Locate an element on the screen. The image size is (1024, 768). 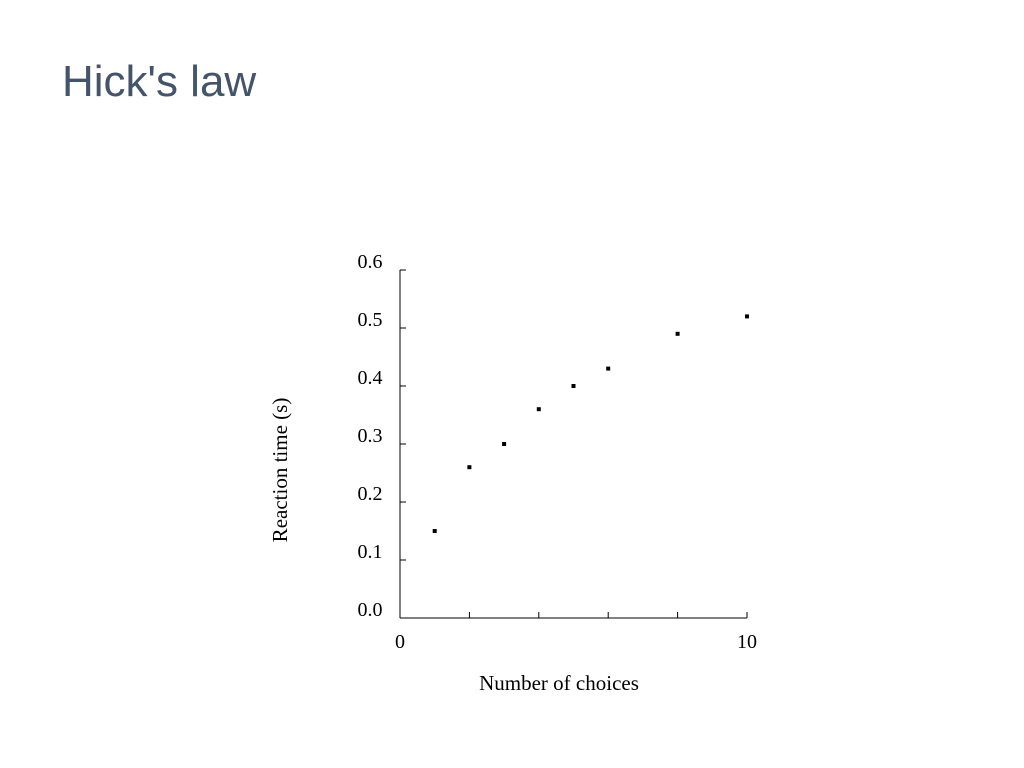
y-tick-label: 0.1 is located at coordinates (370, 552).